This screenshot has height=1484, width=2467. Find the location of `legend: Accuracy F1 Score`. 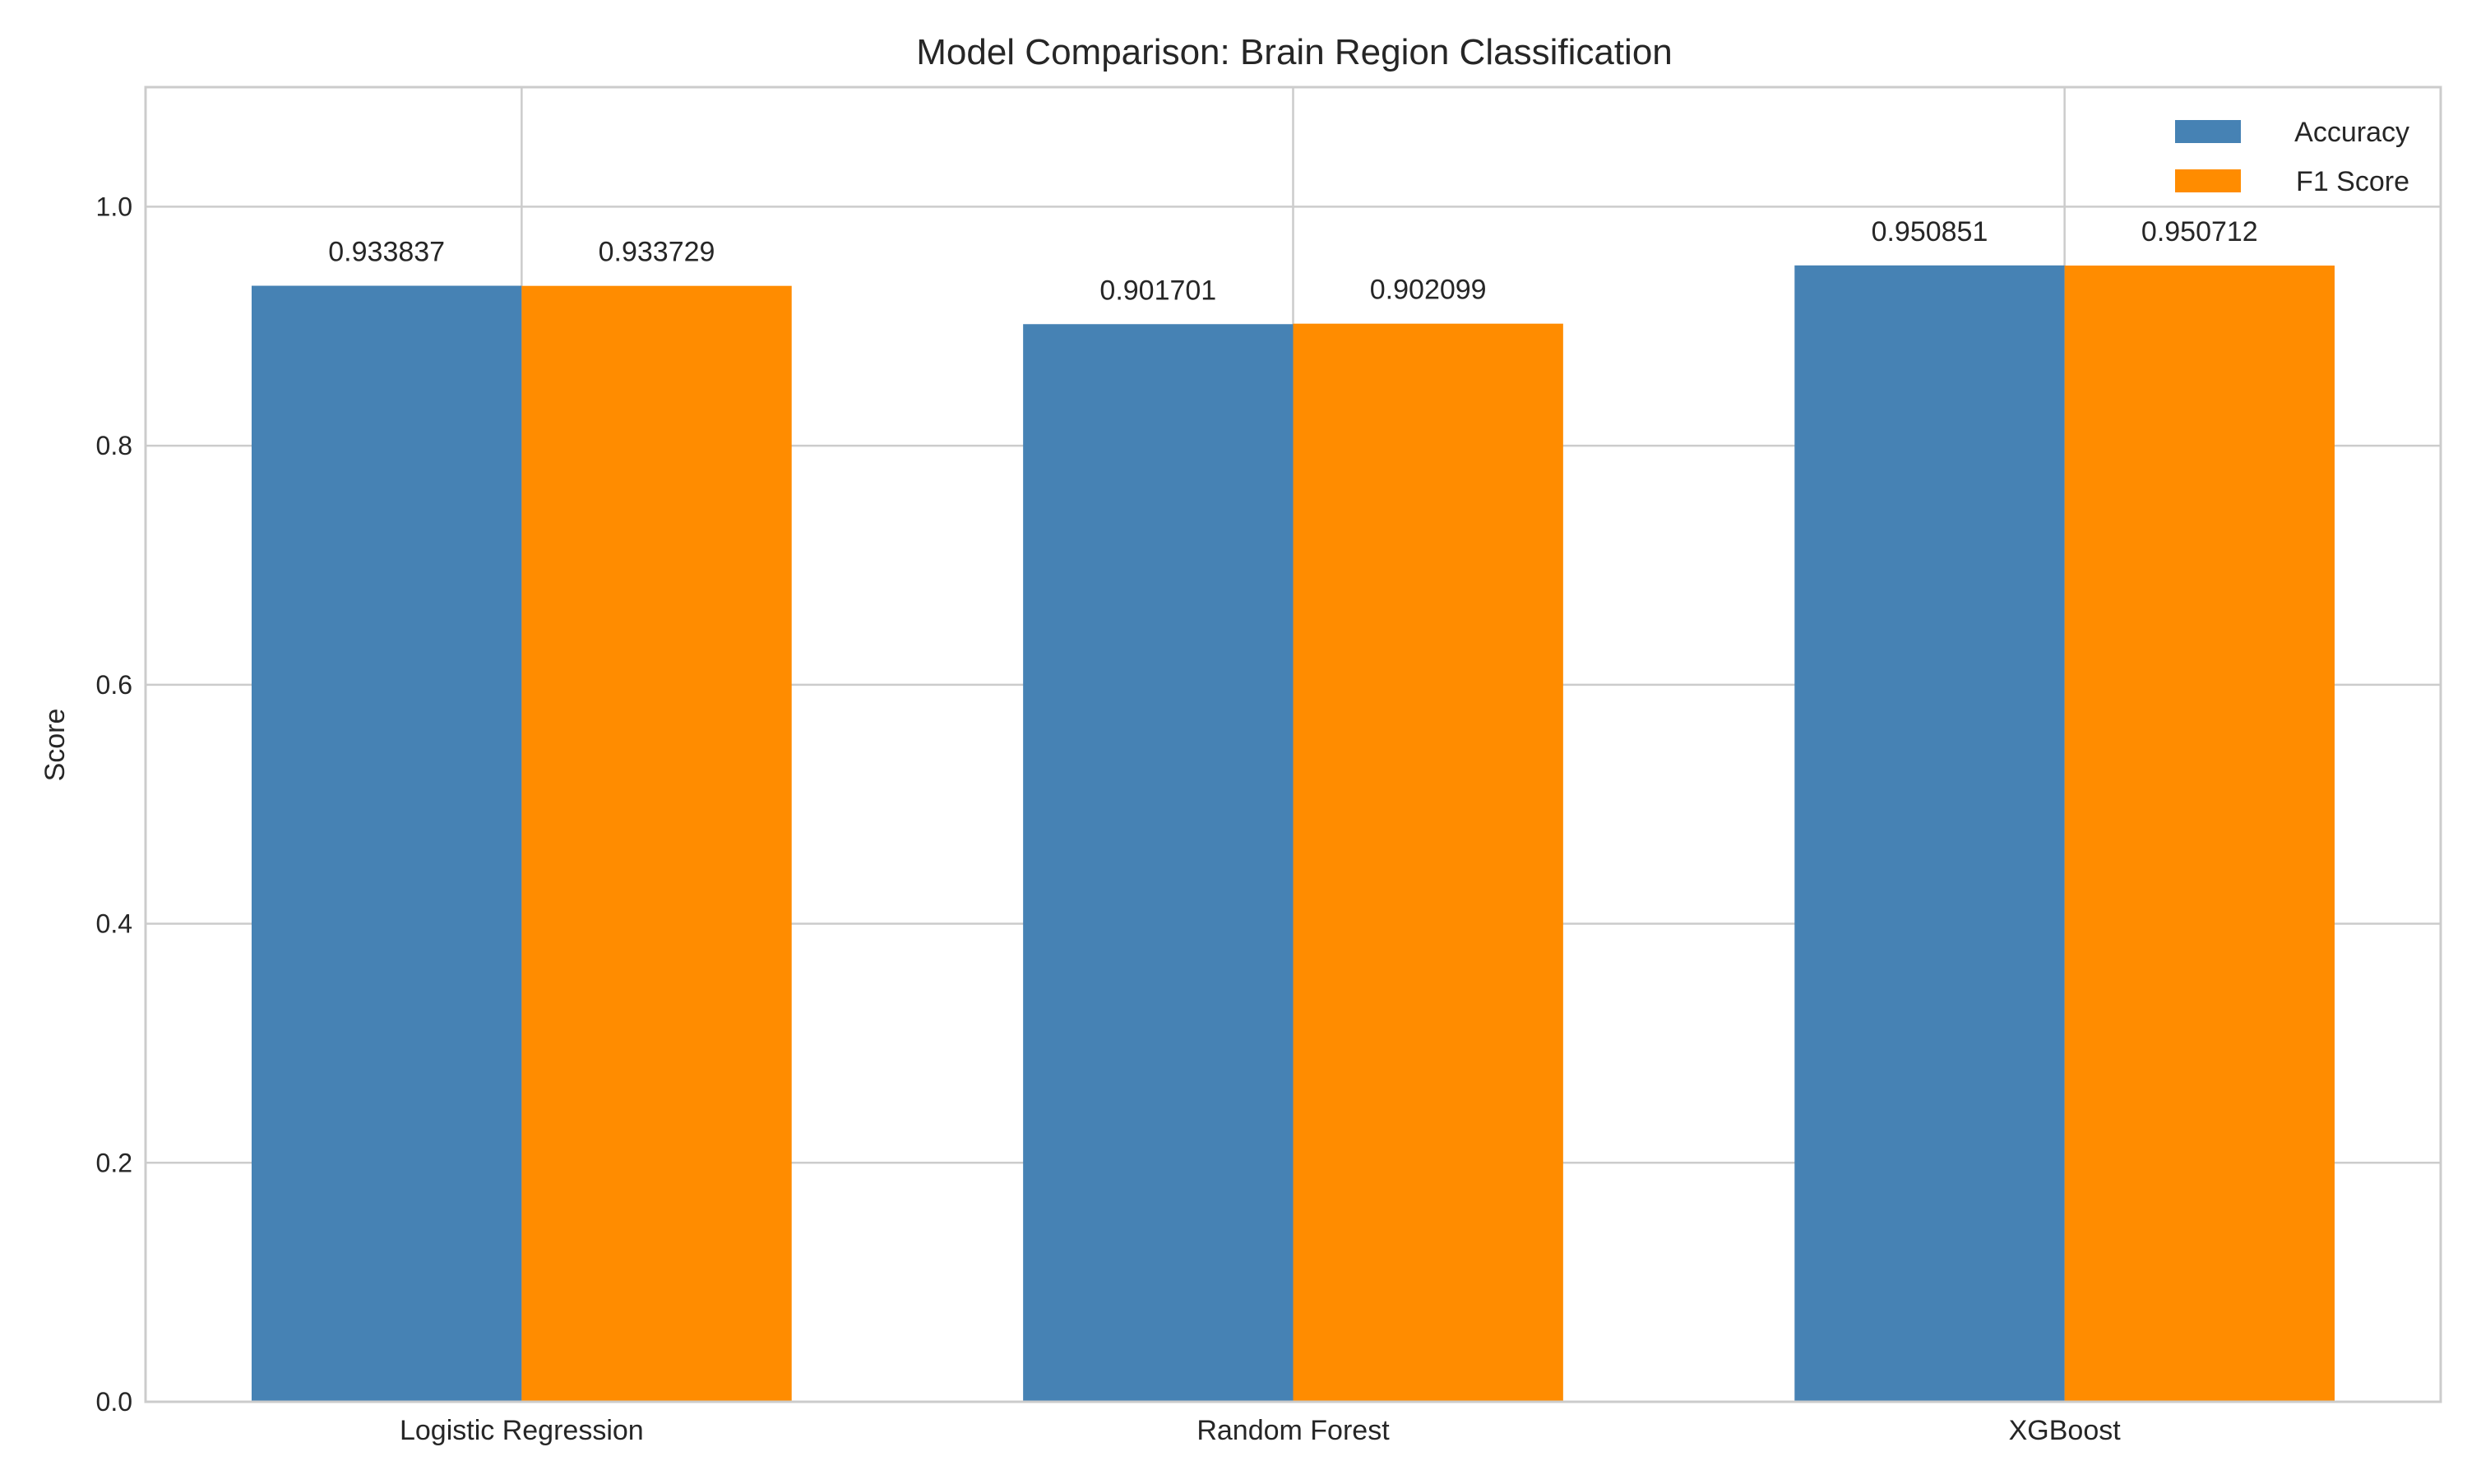

legend: Accuracy F1 Score is located at coordinates (2292, 157).